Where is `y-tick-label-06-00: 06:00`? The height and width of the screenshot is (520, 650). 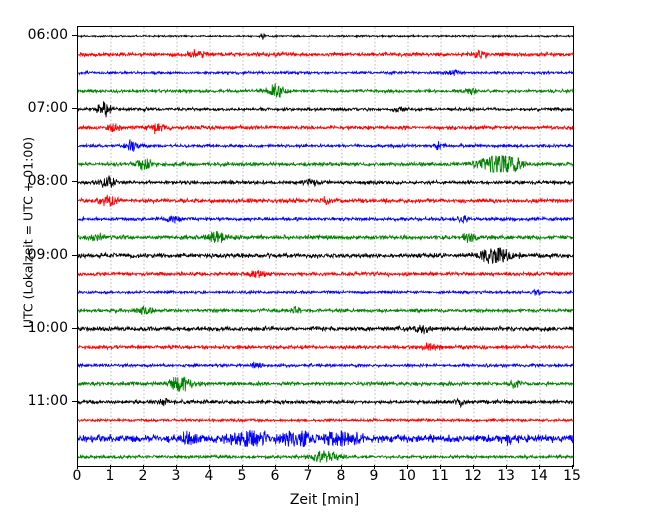 y-tick-label-06-00: 06:00 is located at coordinates (47, 35).